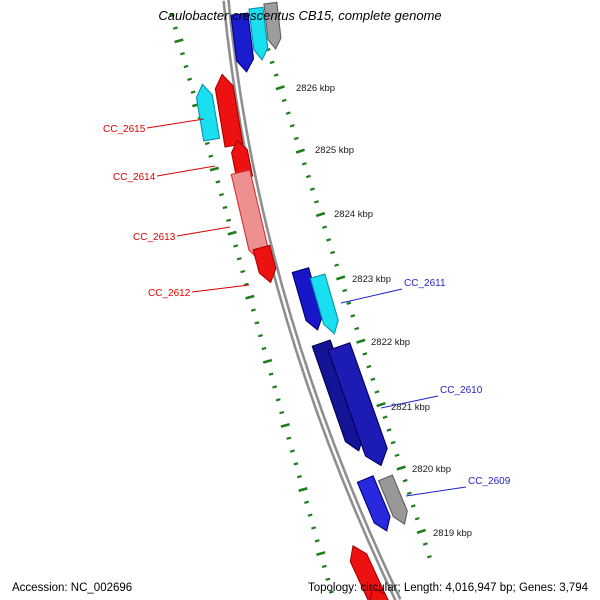  Describe the element at coordinates (390, 342) in the screenshot. I see `position-label: 2822 kbp` at that location.